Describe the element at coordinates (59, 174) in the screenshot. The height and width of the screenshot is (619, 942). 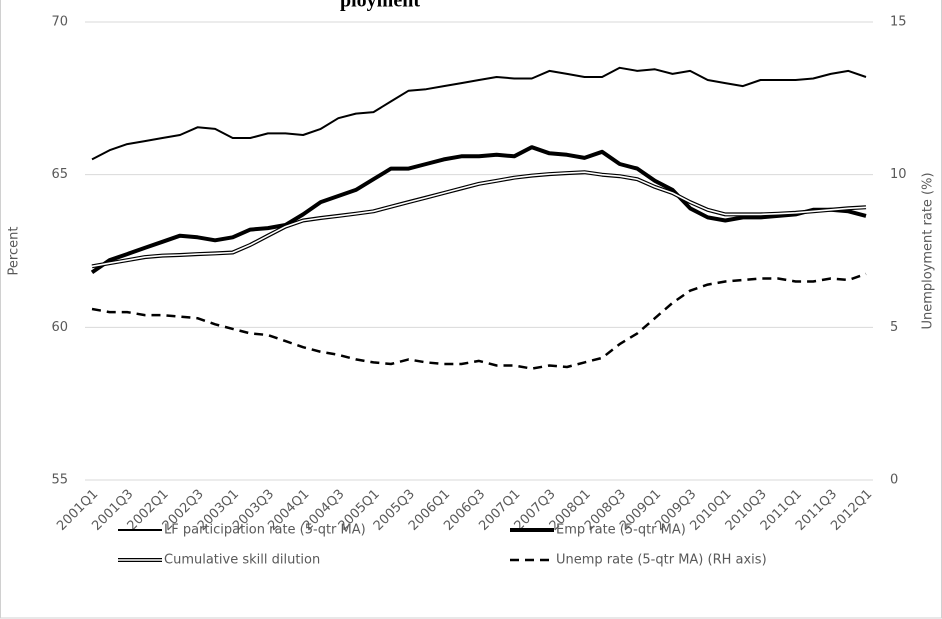
I see `y-tick-label: 65` at that location.